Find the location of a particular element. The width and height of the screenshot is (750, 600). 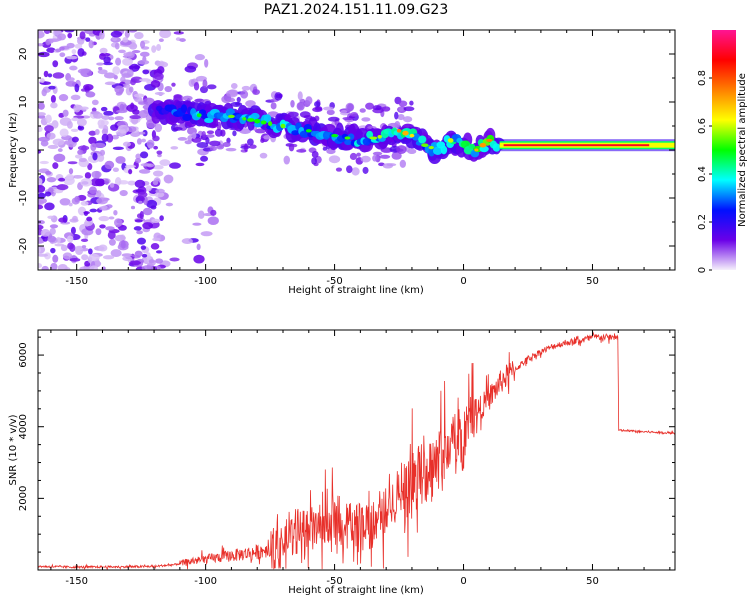

snr-y-axis-label: SNR (10 * v/v) is located at coordinates (13, 449).